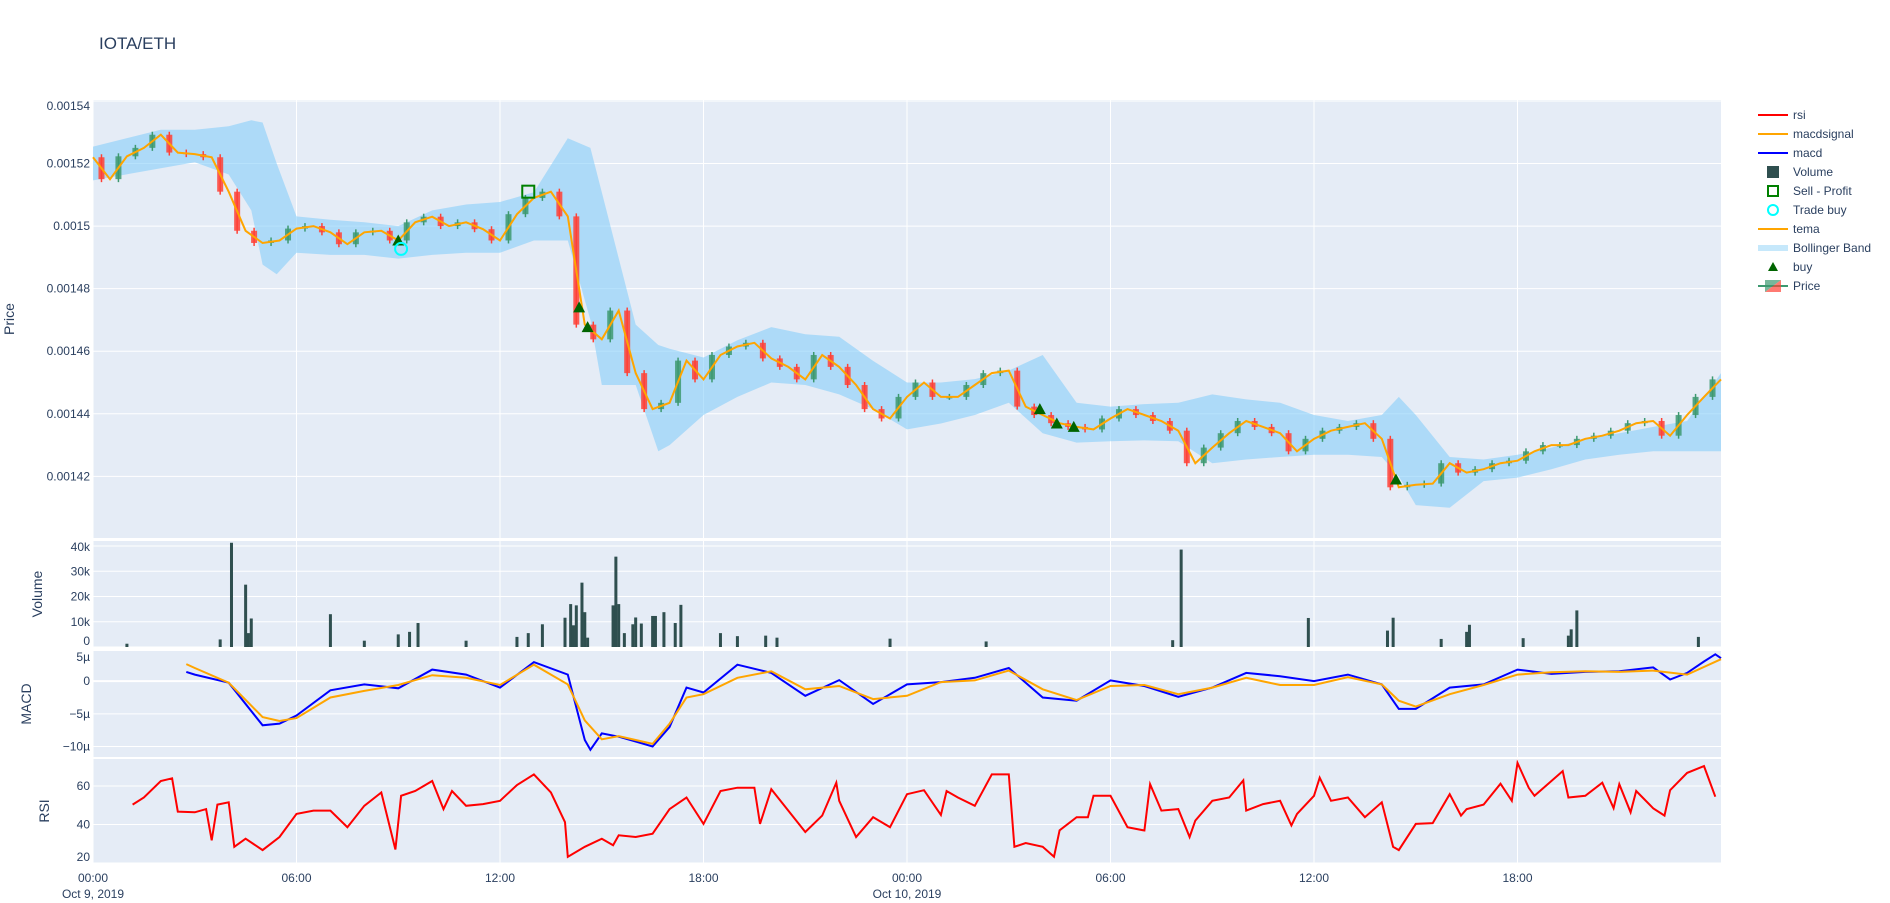 Image resolution: width=1890 pixels, height=903 pixels. I want to click on volume-y-tick-label: 10k, so click(81, 622).